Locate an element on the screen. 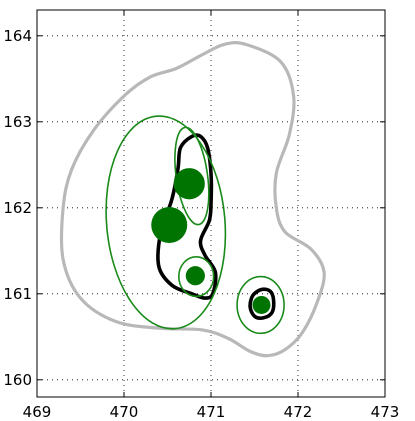 Image resolution: width=415 pixels, height=421 pixels. y-tick-label-4: 164 is located at coordinates (17, 36).